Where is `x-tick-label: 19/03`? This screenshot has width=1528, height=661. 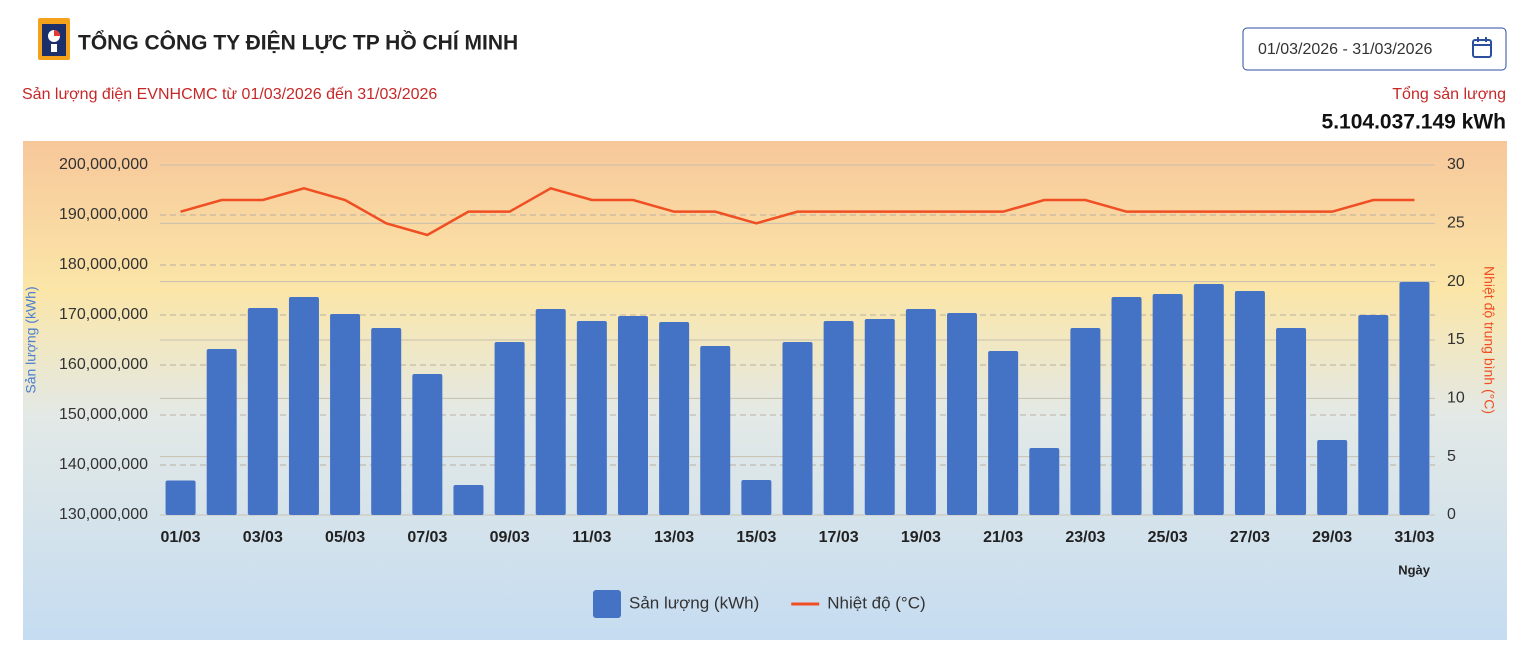 x-tick-label: 19/03 is located at coordinates (921, 537).